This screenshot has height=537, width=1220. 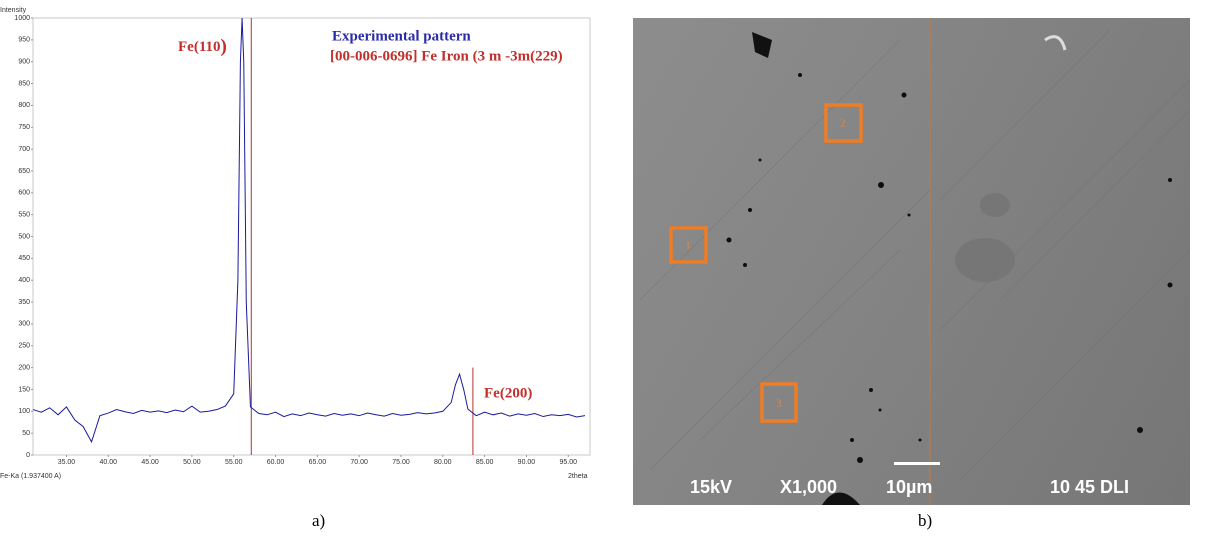 What do you see at coordinates (24, 83) in the screenshot?
I see `y-tick-label: 850` at bounding box center [24, 83].